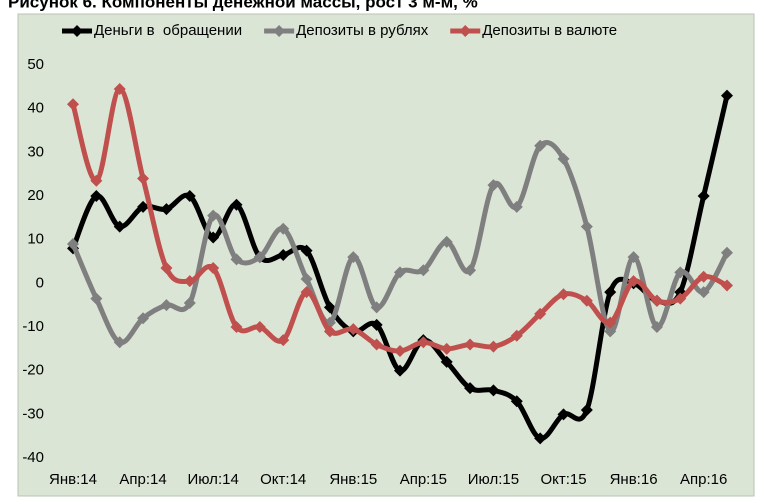  What do you see at coordinates (362, 30) in the screenshot?
I see `legend-label: Депозиты в рублях` at bounding box center [362, 30].